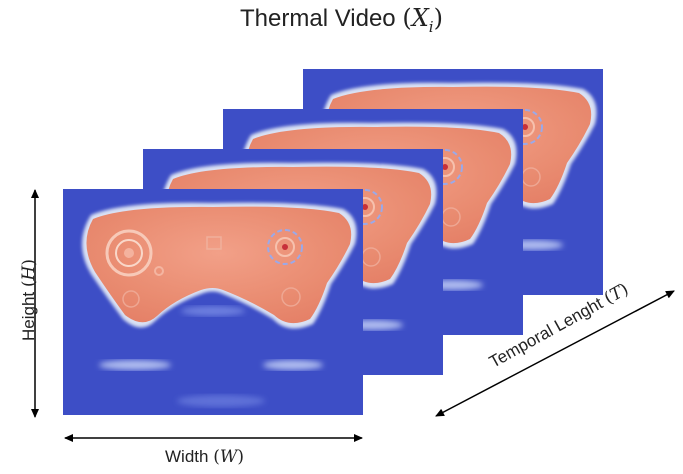 The height and width of the screenshot is (474, 683). What do you see at coordinates (555, 353) in the screenshot?
I see `temporal-arrow` at bounding box center [555, 353].